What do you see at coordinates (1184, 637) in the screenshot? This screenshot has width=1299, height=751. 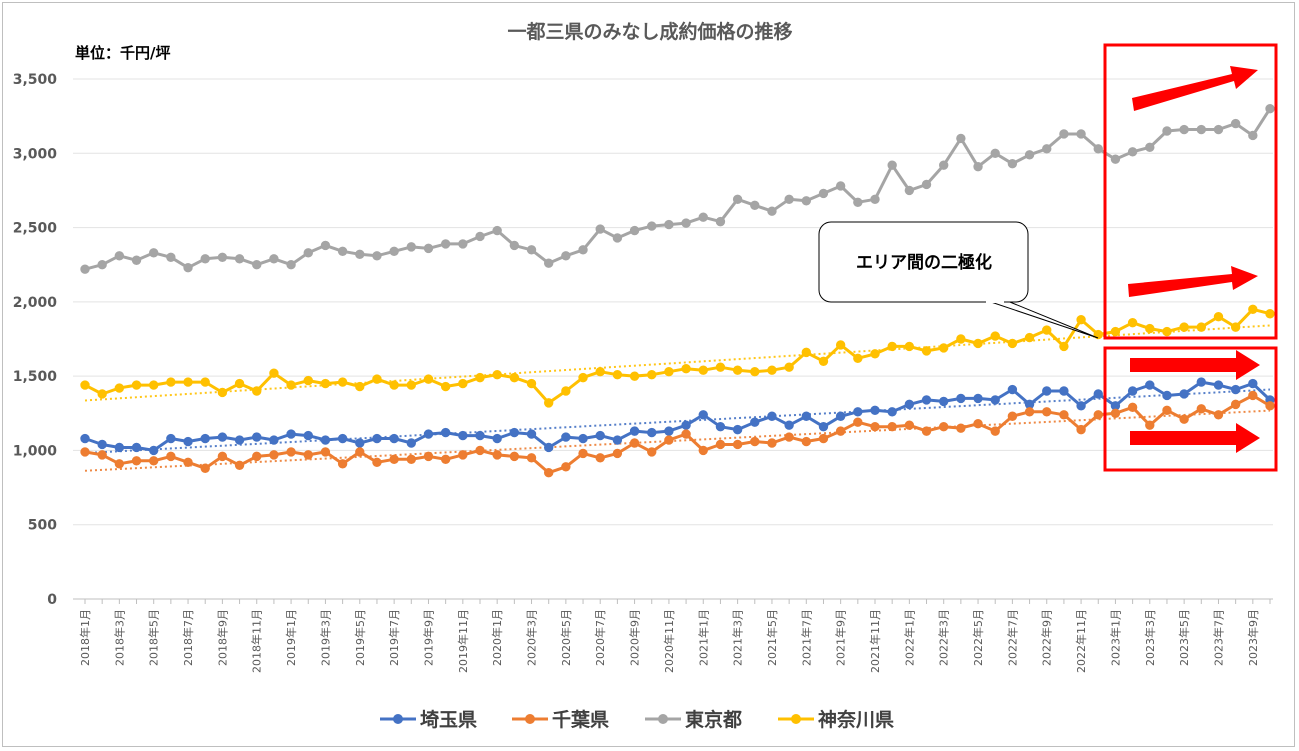 I see `x-tick-label: 2023年5月` at bounding box center [1184, 637].